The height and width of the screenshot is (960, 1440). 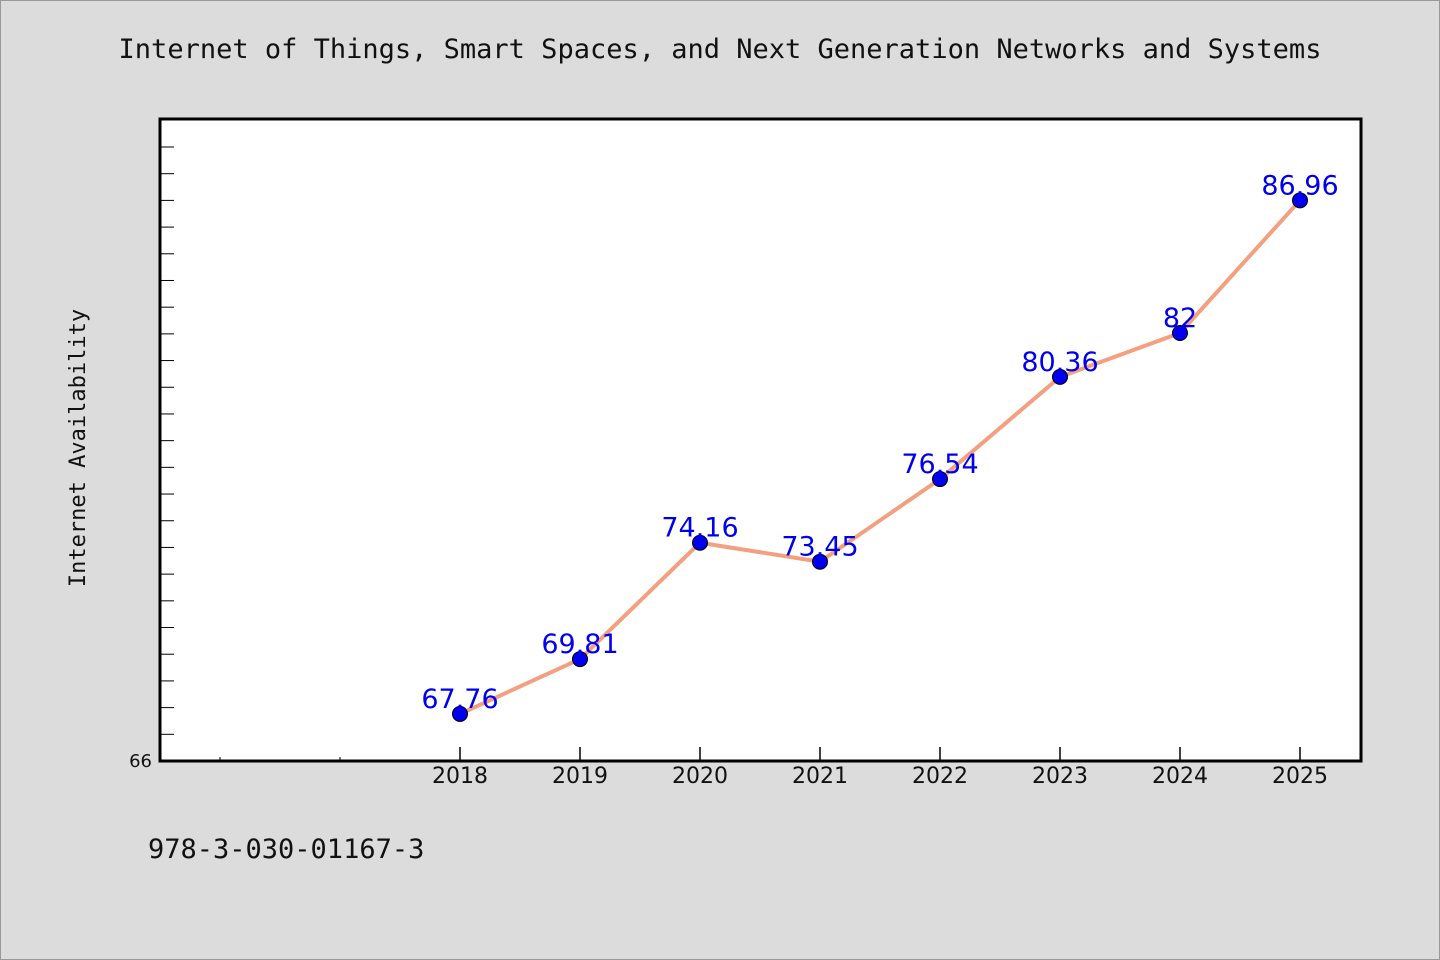 What do you see at coordinates (1180, 776) in the screenshot?
I see `x-tick-label: 2024` at bounding box center [1180, 776].